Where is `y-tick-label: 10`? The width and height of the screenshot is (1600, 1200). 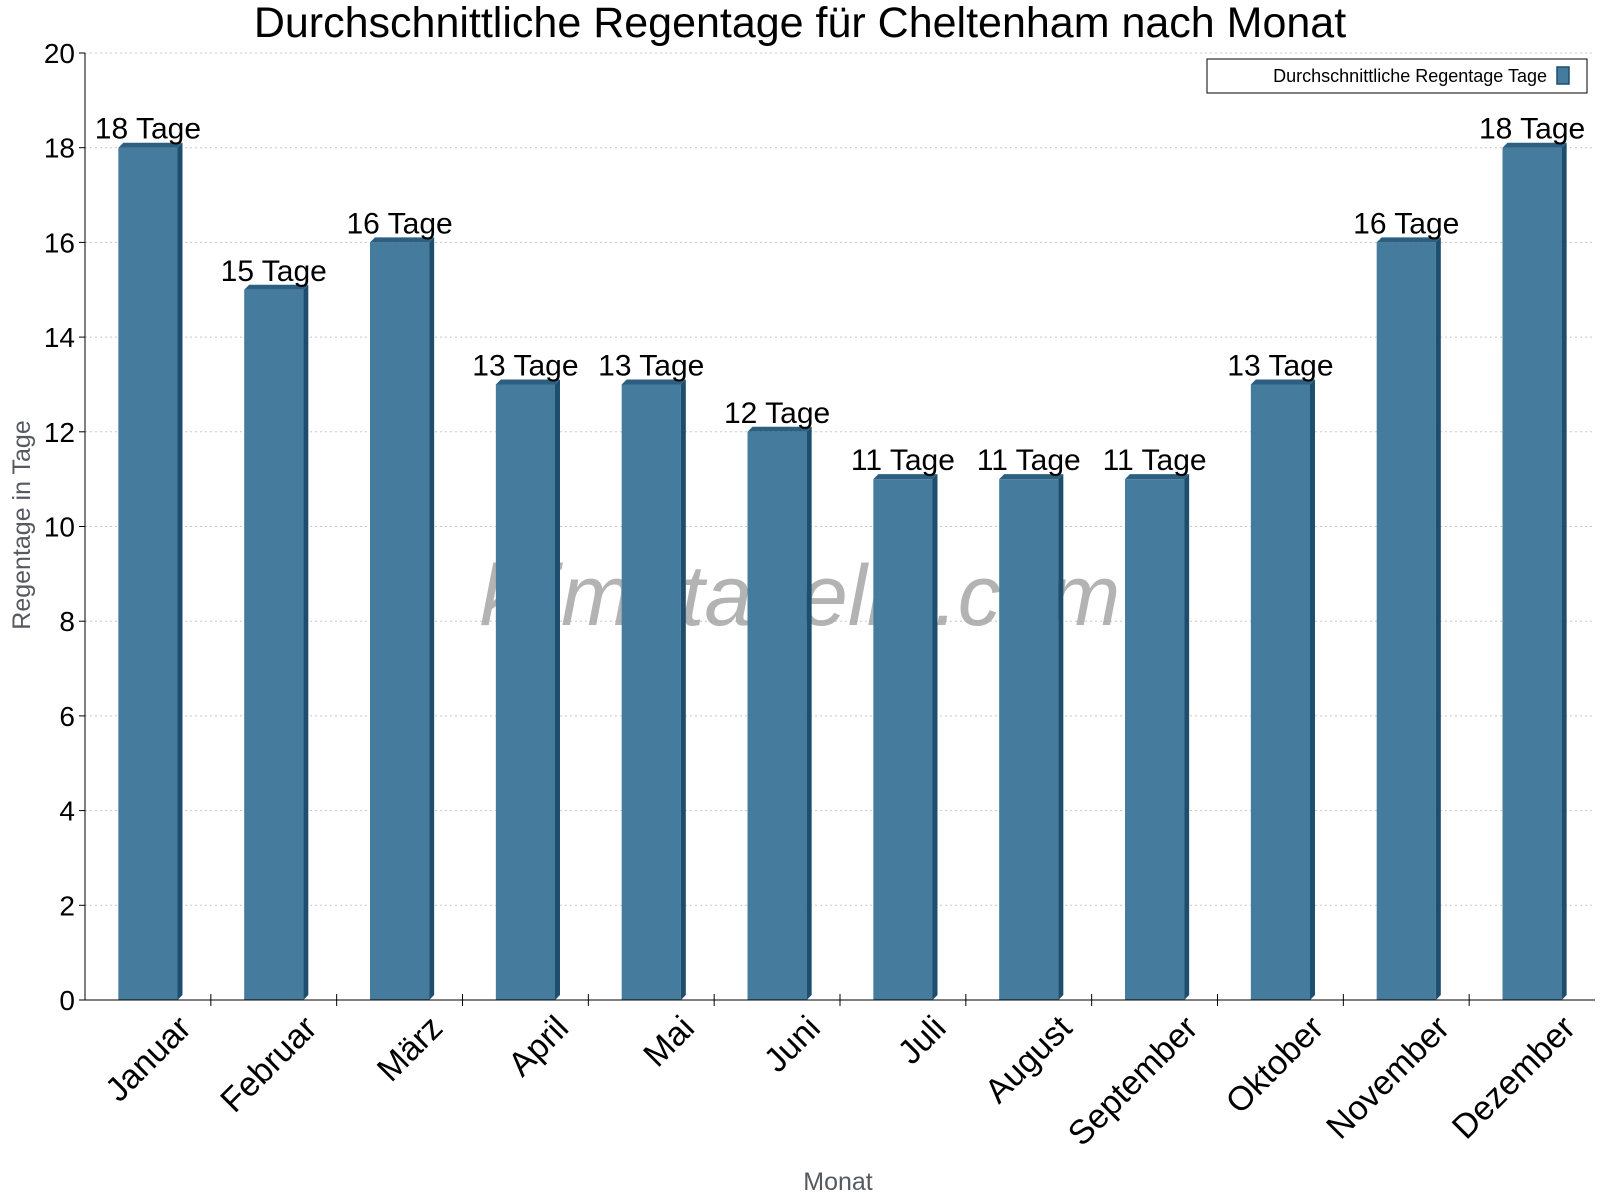 y-tick-label: 10 is located at coordinates (59, 527).